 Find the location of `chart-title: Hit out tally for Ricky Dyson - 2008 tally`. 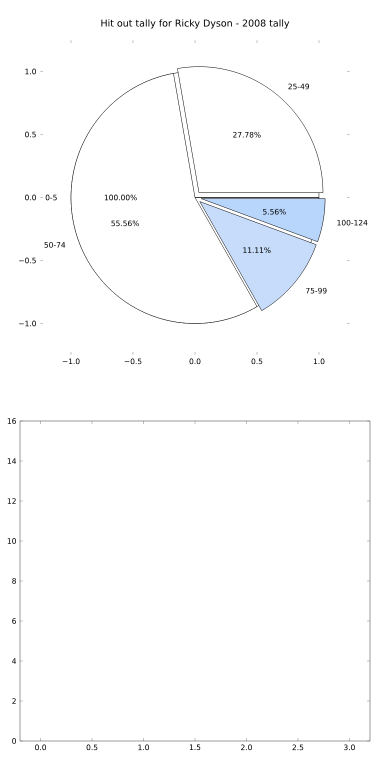

chart-title: Hit out tally for Ricky Dyson - 2008 tally is located at coordinates (195, 23).